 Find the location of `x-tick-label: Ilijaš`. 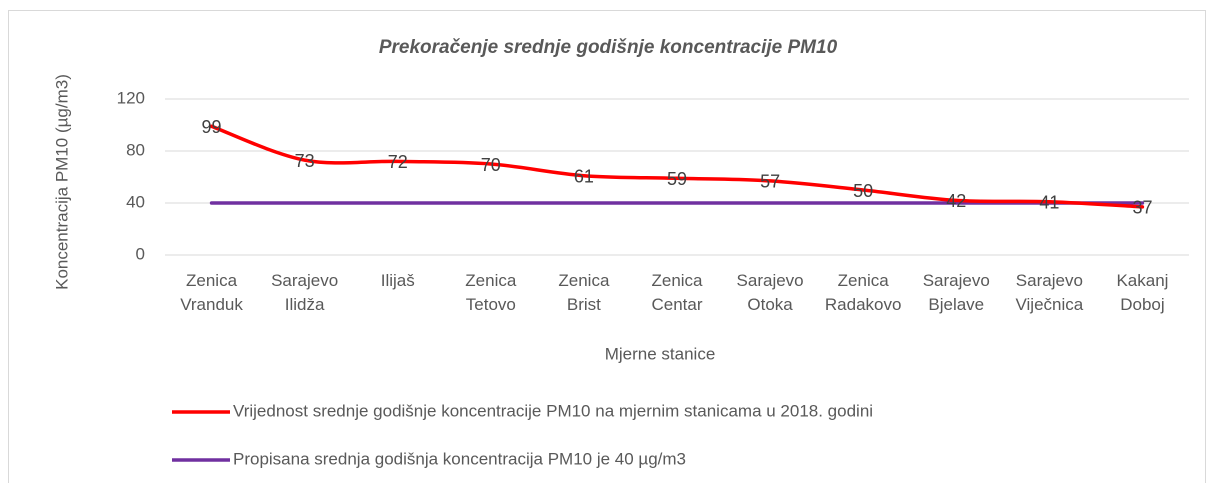

x-tick-label: Ilijaš is located at coordinates (398, 280).